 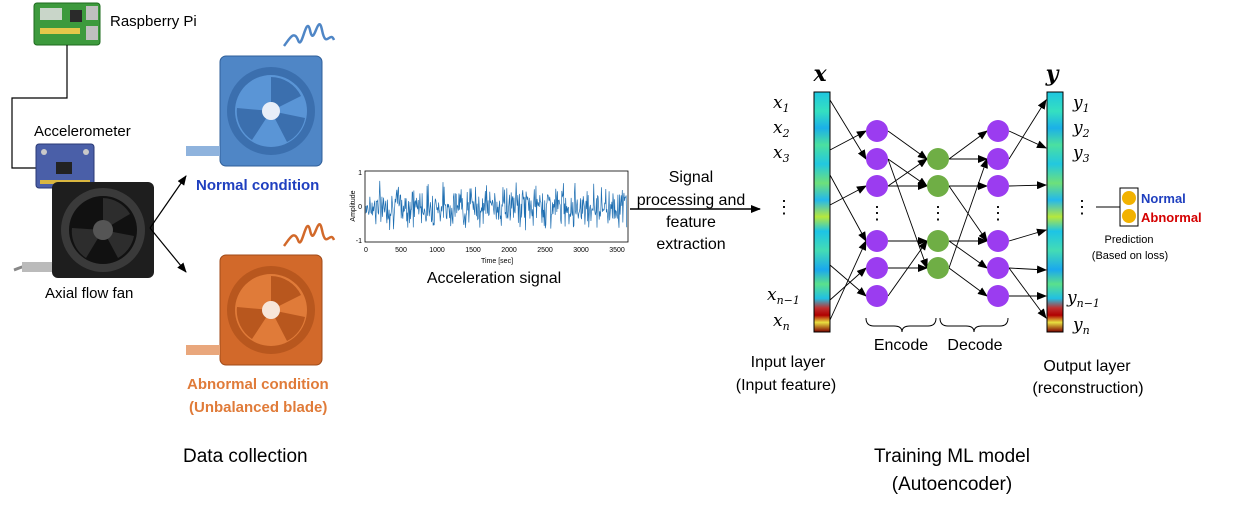 I want to click on prediction-normal-label: Normal, so click(x=1163, y=198).